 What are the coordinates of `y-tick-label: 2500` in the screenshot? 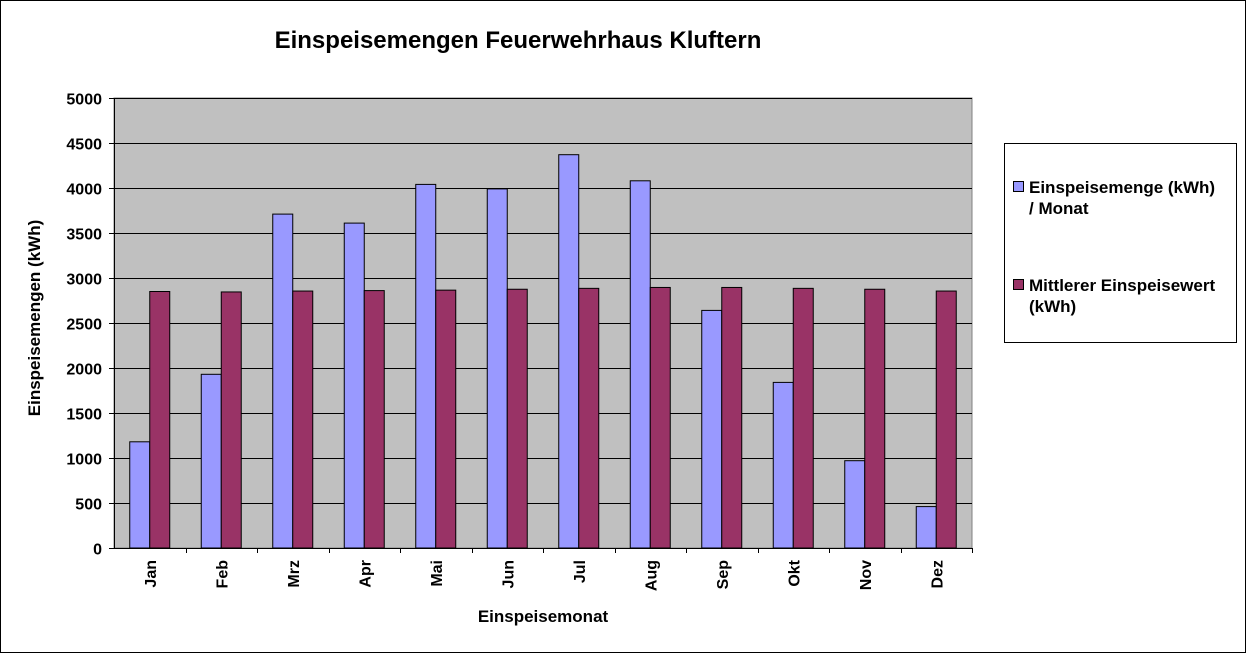 It's located at (84, 325).